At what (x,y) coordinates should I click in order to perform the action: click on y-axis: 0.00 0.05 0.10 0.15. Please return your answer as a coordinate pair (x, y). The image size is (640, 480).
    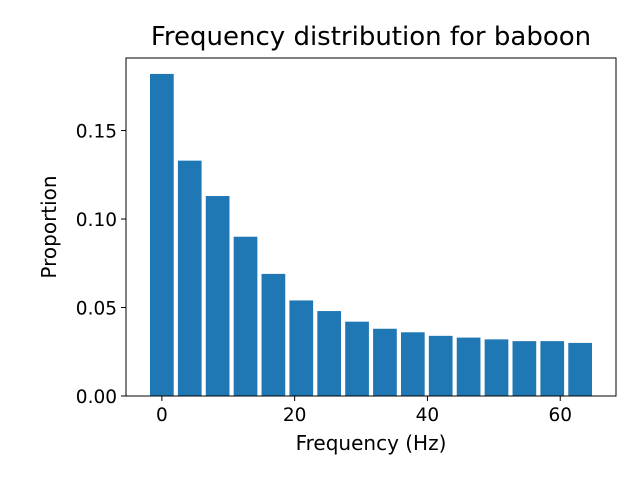
    Looking at the image, I should click on (101, 265).